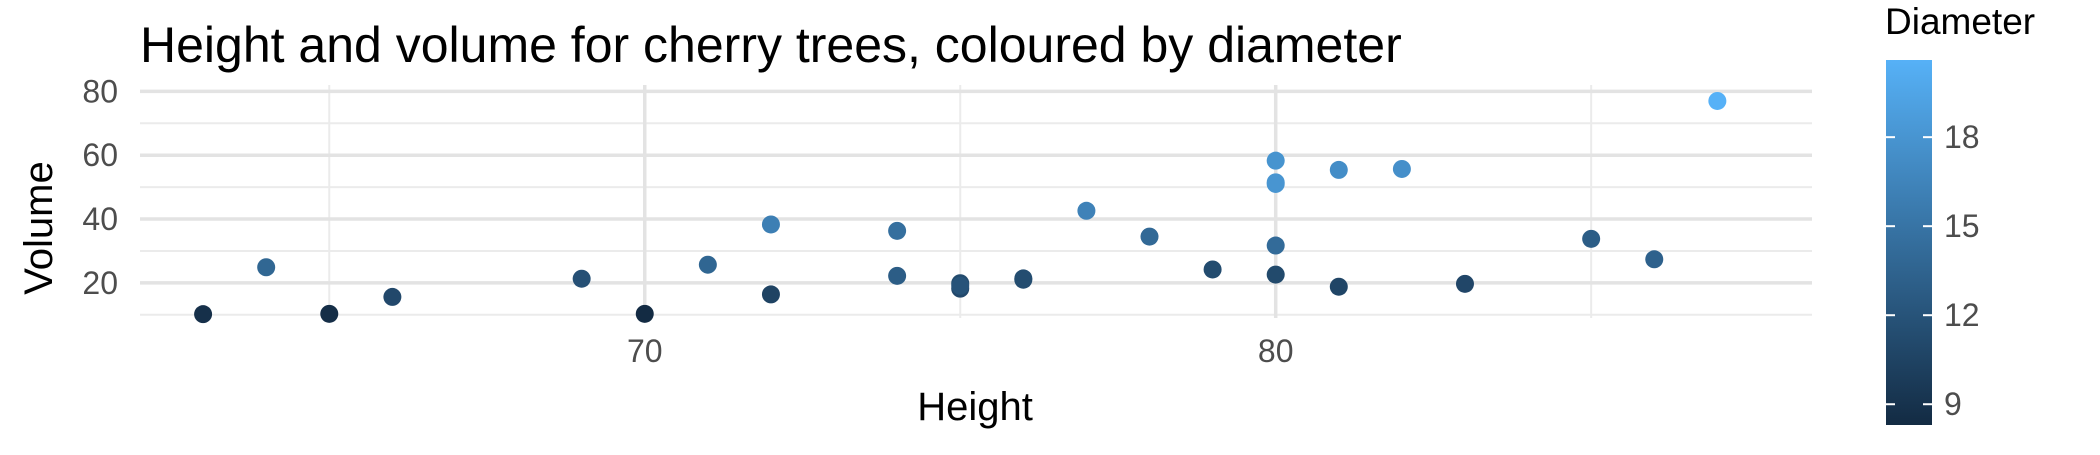  I want to click on y-axis-label: Volume, so click(39, 227).